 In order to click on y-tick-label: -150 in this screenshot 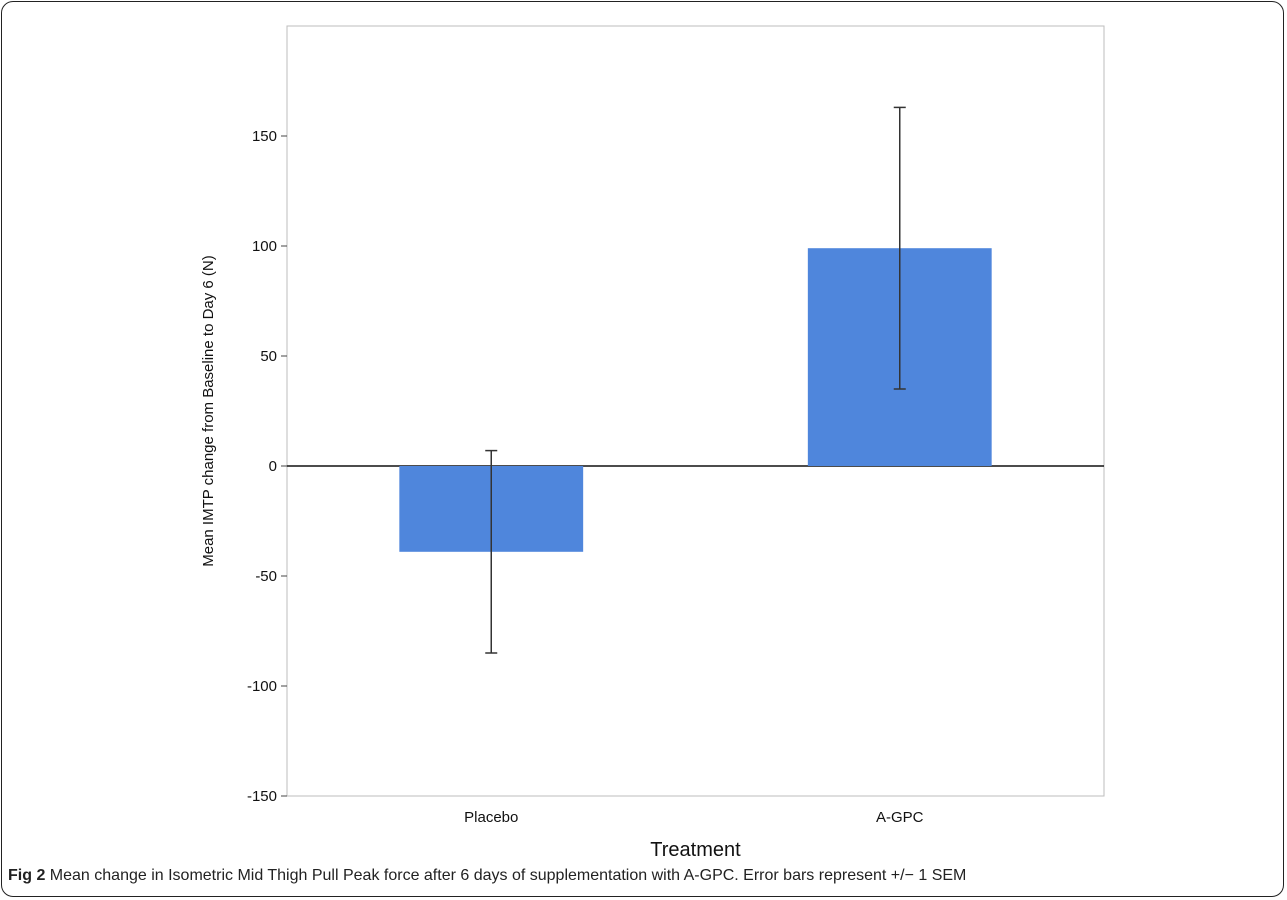, I will do `click(262, 796)`.